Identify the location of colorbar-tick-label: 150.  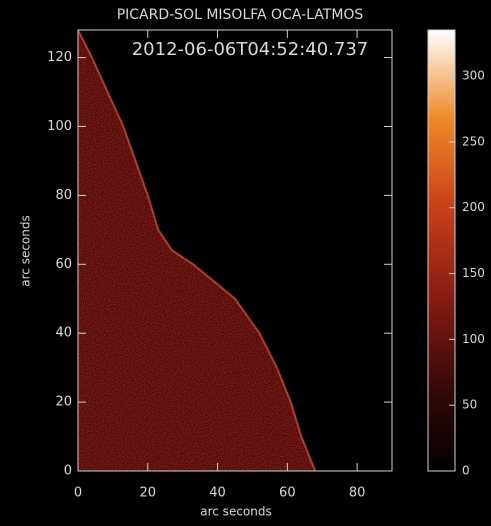
(473, 273).